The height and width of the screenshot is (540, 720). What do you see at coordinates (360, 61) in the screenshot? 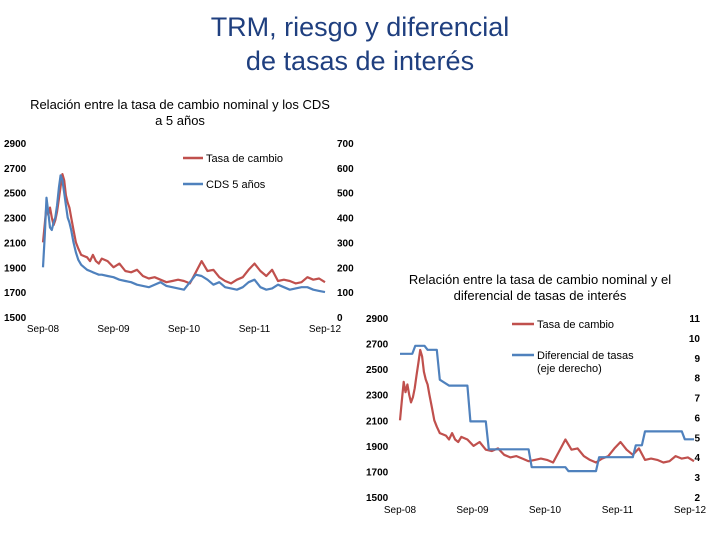
I see `page-title-line-2: de tasas de interés` at bounding box center [360, 61].